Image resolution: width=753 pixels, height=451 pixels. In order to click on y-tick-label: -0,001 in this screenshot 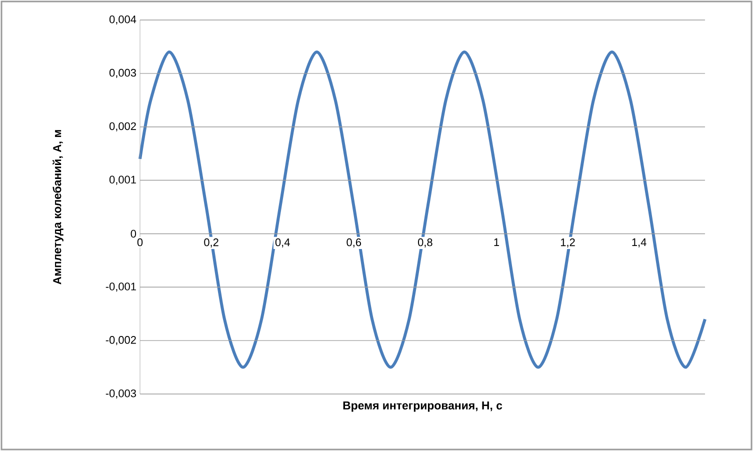, I will do `click(121, 287)`.